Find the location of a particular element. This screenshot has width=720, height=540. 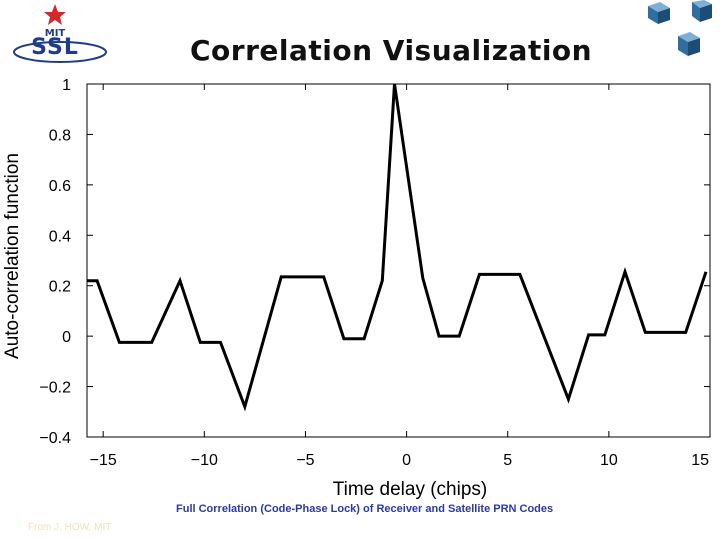

x-axis-label: Time delay (chips) is located at coordinates (410, 489).